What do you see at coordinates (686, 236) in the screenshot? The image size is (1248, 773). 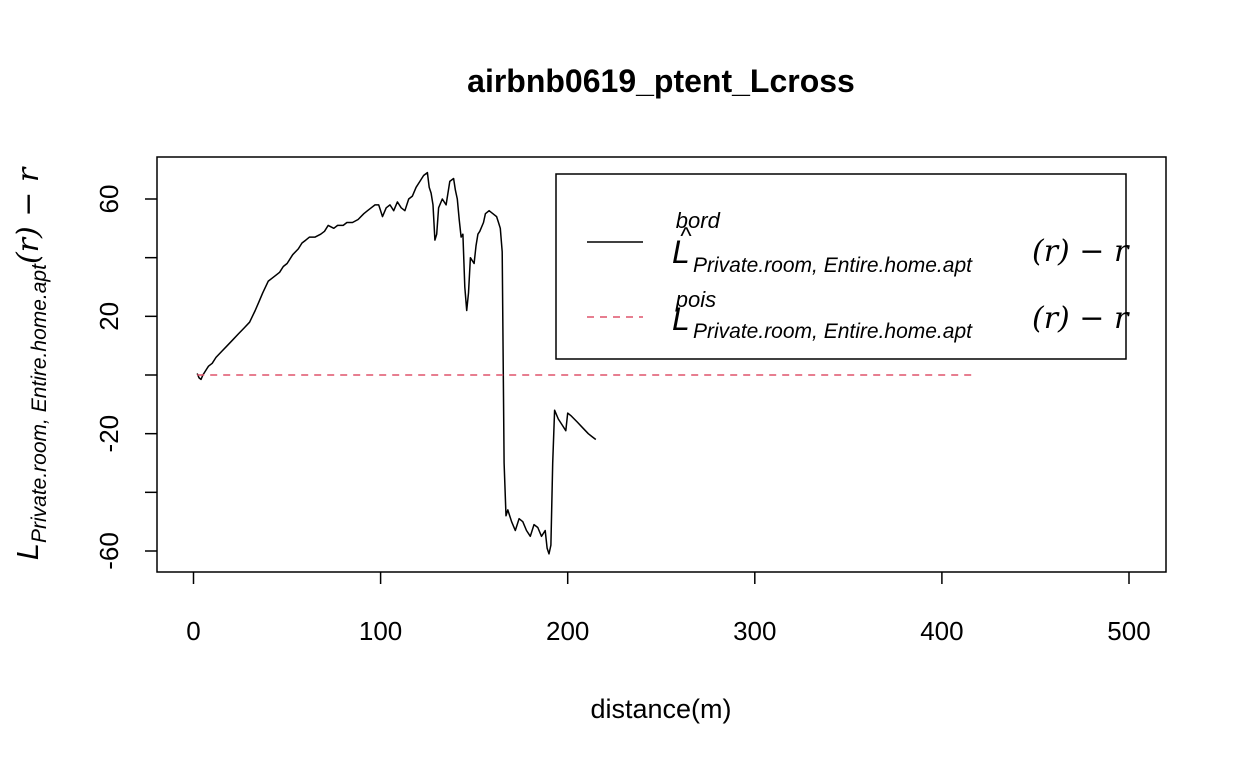 I see `legend-bord-hat: ^` at bounding box center [686, 236].